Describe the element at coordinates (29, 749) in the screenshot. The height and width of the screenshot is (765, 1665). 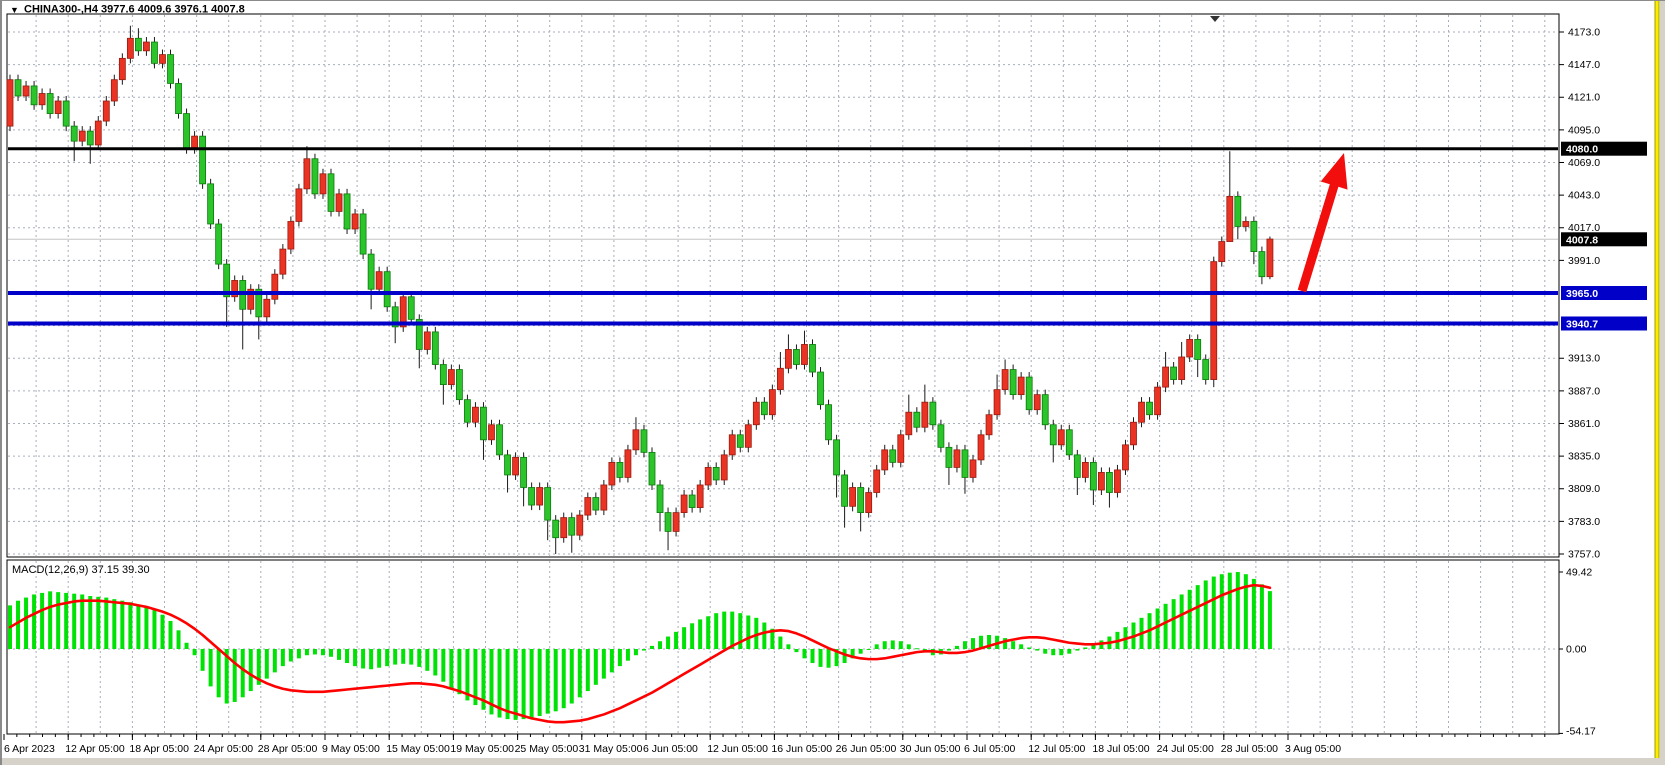
I see `time-tick-label: 6 Apr 2023` at that location.